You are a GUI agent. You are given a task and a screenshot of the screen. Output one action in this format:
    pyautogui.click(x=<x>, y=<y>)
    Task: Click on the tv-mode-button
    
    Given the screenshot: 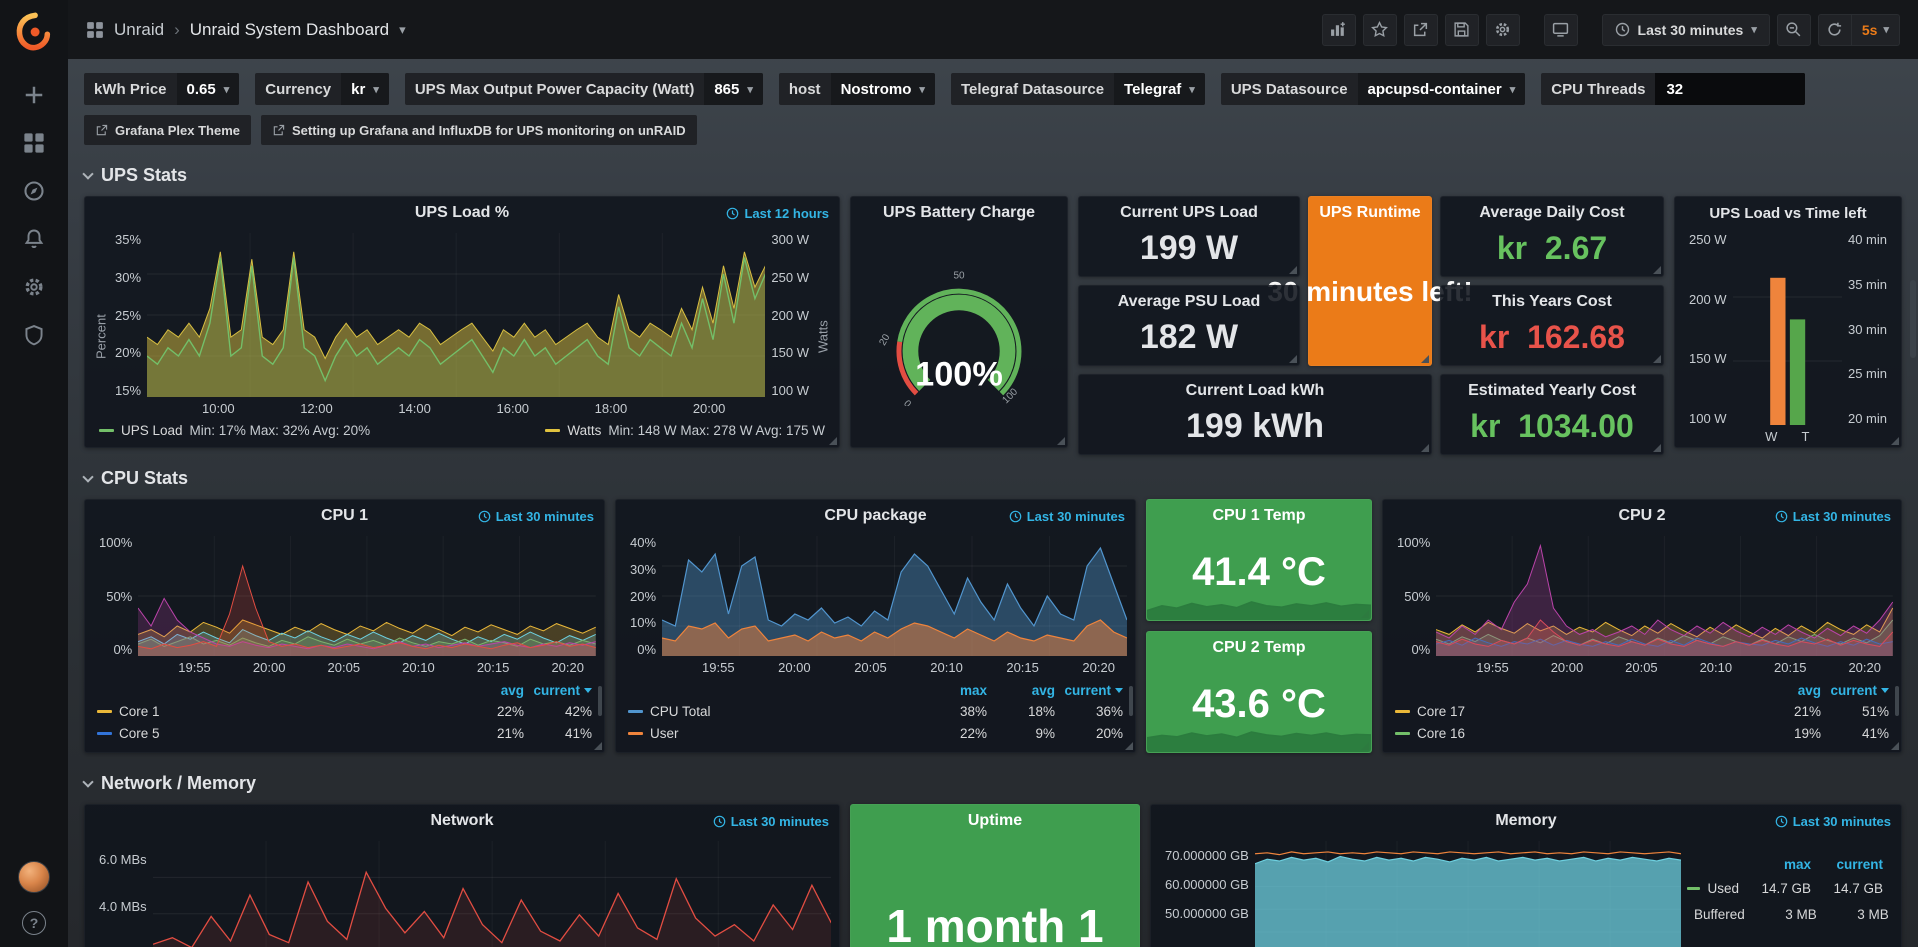 What is the action you would take?
    pyautogui.click(x=1560, y=29)
    